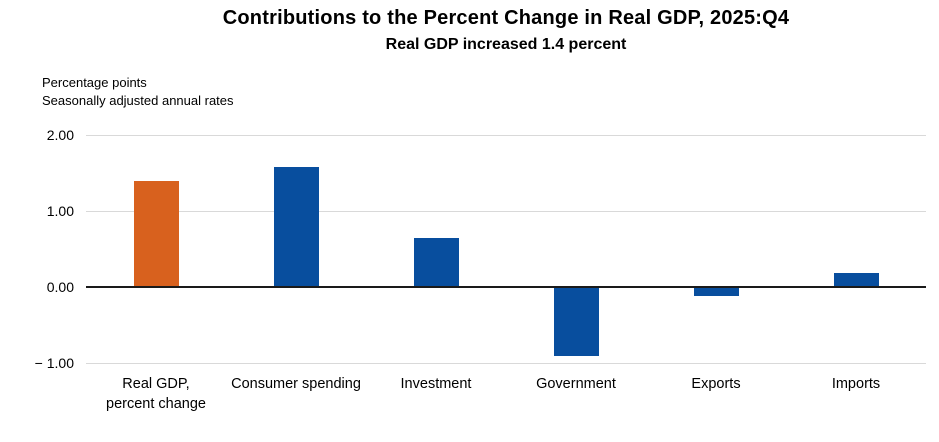 This screenshot has height=442, width=939. Describe the element at coordinates (506, 44) in the screenshot. I see `chart-subtitle: Real GDP increased 1.4 percent` at that location.